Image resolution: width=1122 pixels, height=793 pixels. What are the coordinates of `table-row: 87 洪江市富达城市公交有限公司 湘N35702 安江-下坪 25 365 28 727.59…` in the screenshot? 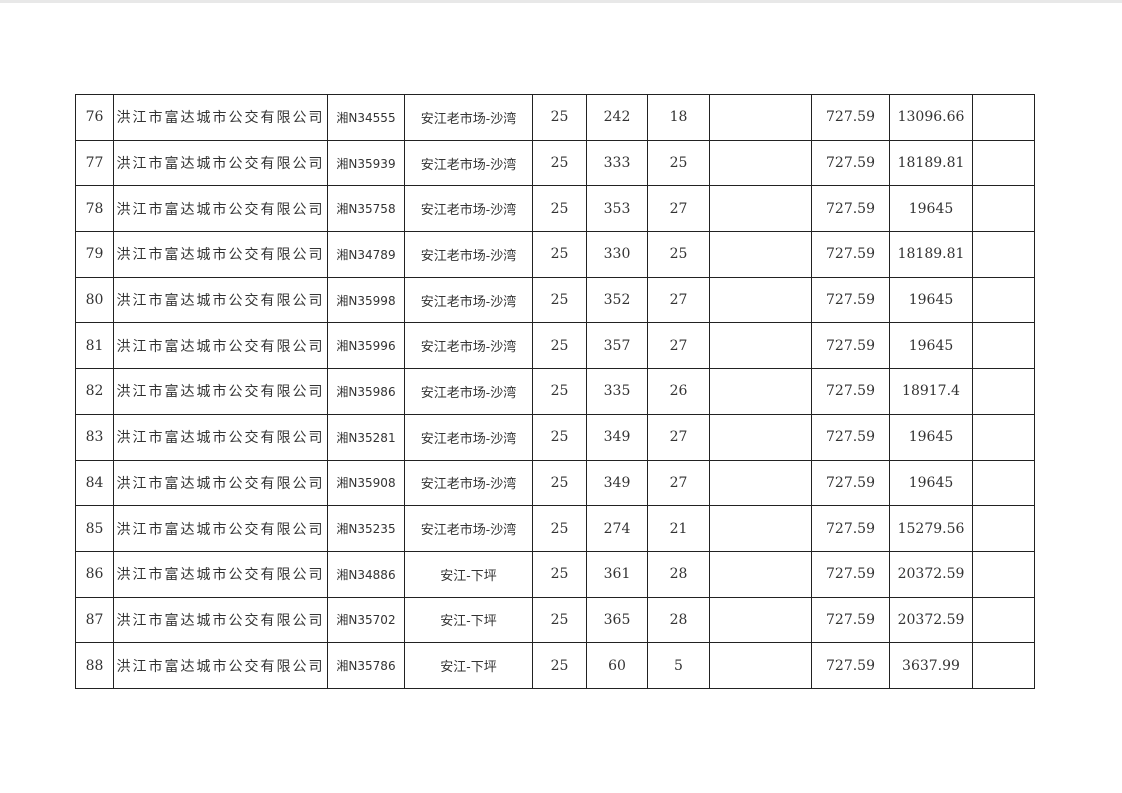 It's located at (555, 620).